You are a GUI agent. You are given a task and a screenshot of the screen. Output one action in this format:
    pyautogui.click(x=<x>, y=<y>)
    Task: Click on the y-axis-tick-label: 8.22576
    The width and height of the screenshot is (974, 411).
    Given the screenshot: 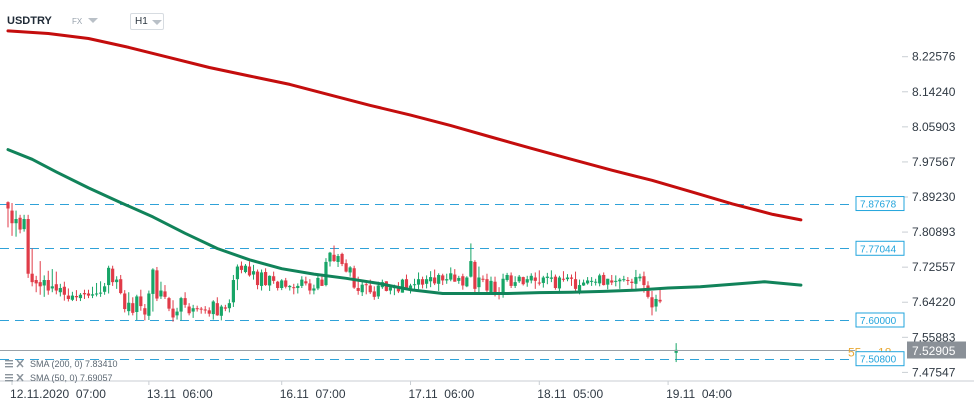 What is the action you would take?
    pyautogui.click(x=934, y=57)
    